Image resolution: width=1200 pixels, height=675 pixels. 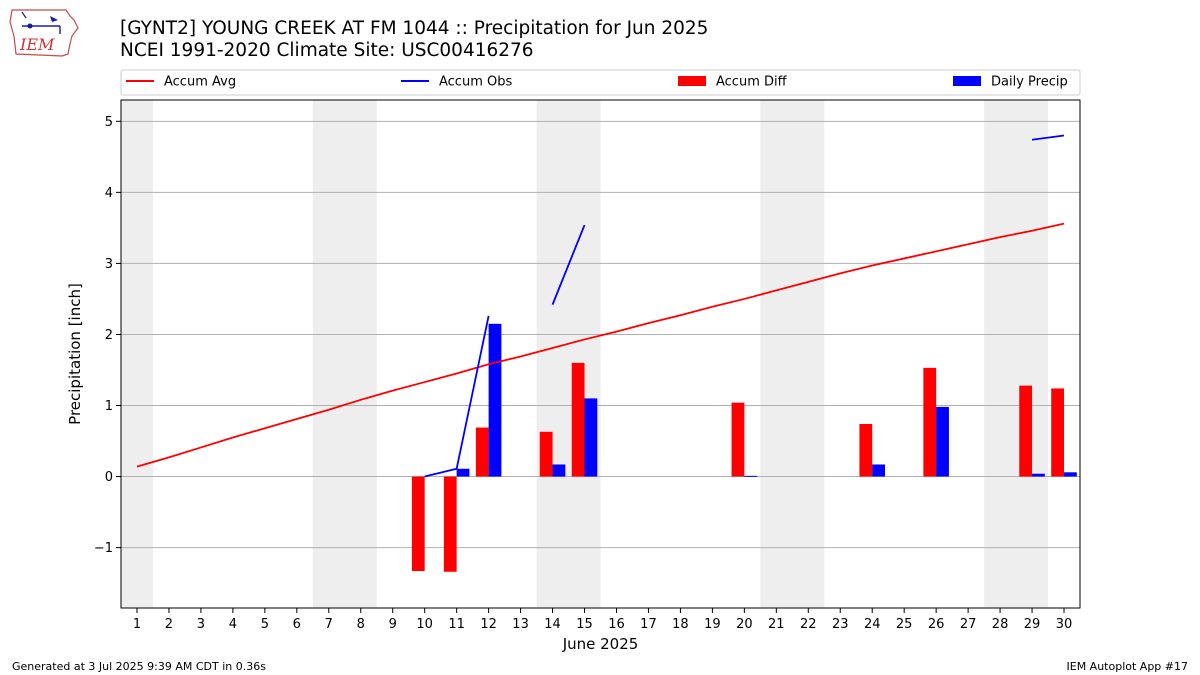 I want to click on x-tick-label: 8, so click(x=361, y=624).